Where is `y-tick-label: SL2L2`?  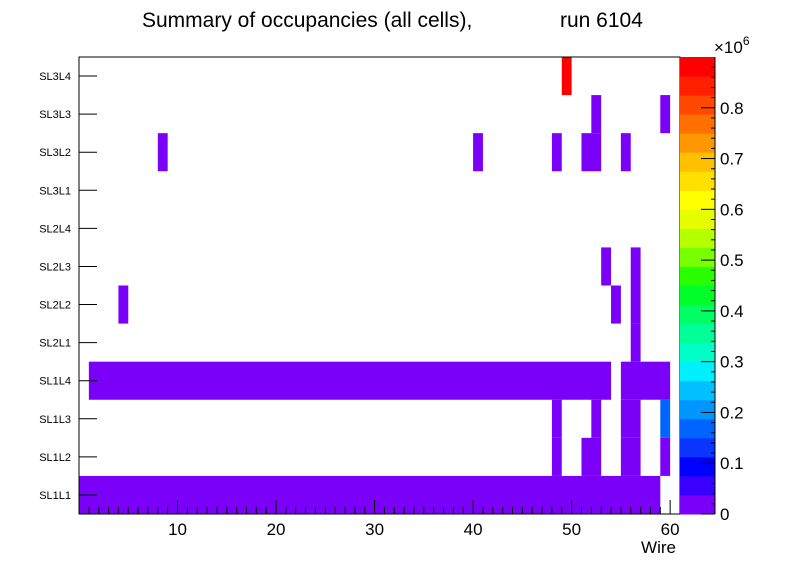 y-tick-label: SL2L2 is located at coordinates (55, 306).